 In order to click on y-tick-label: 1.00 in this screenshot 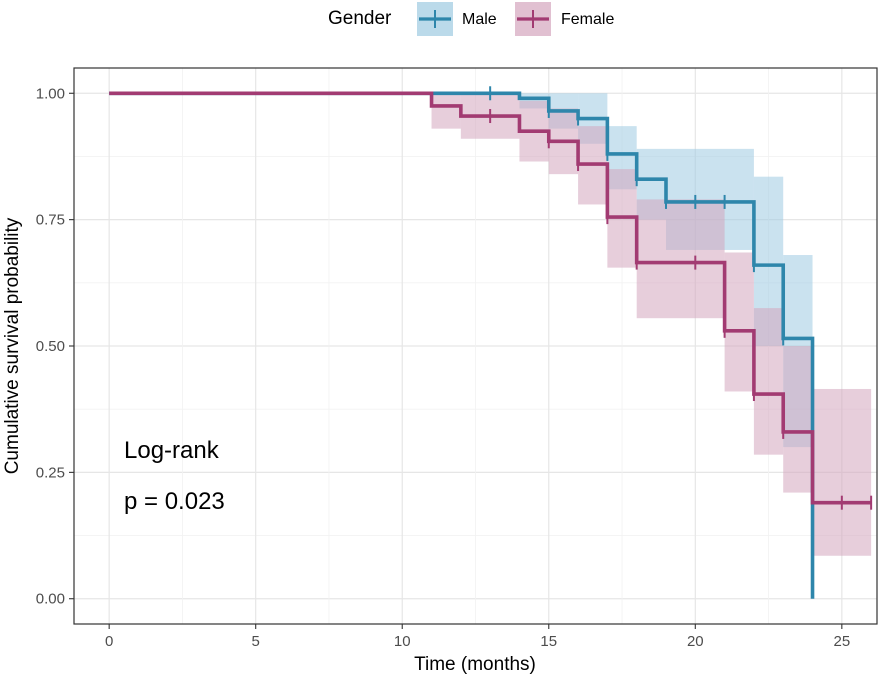, I will do `click(50, 93)`.